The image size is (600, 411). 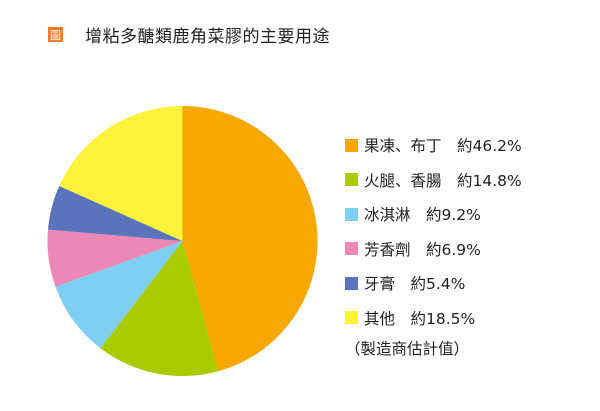 I want to click on legend-item: 冰淇淋 約9.2%, so click(x=433, y=214).